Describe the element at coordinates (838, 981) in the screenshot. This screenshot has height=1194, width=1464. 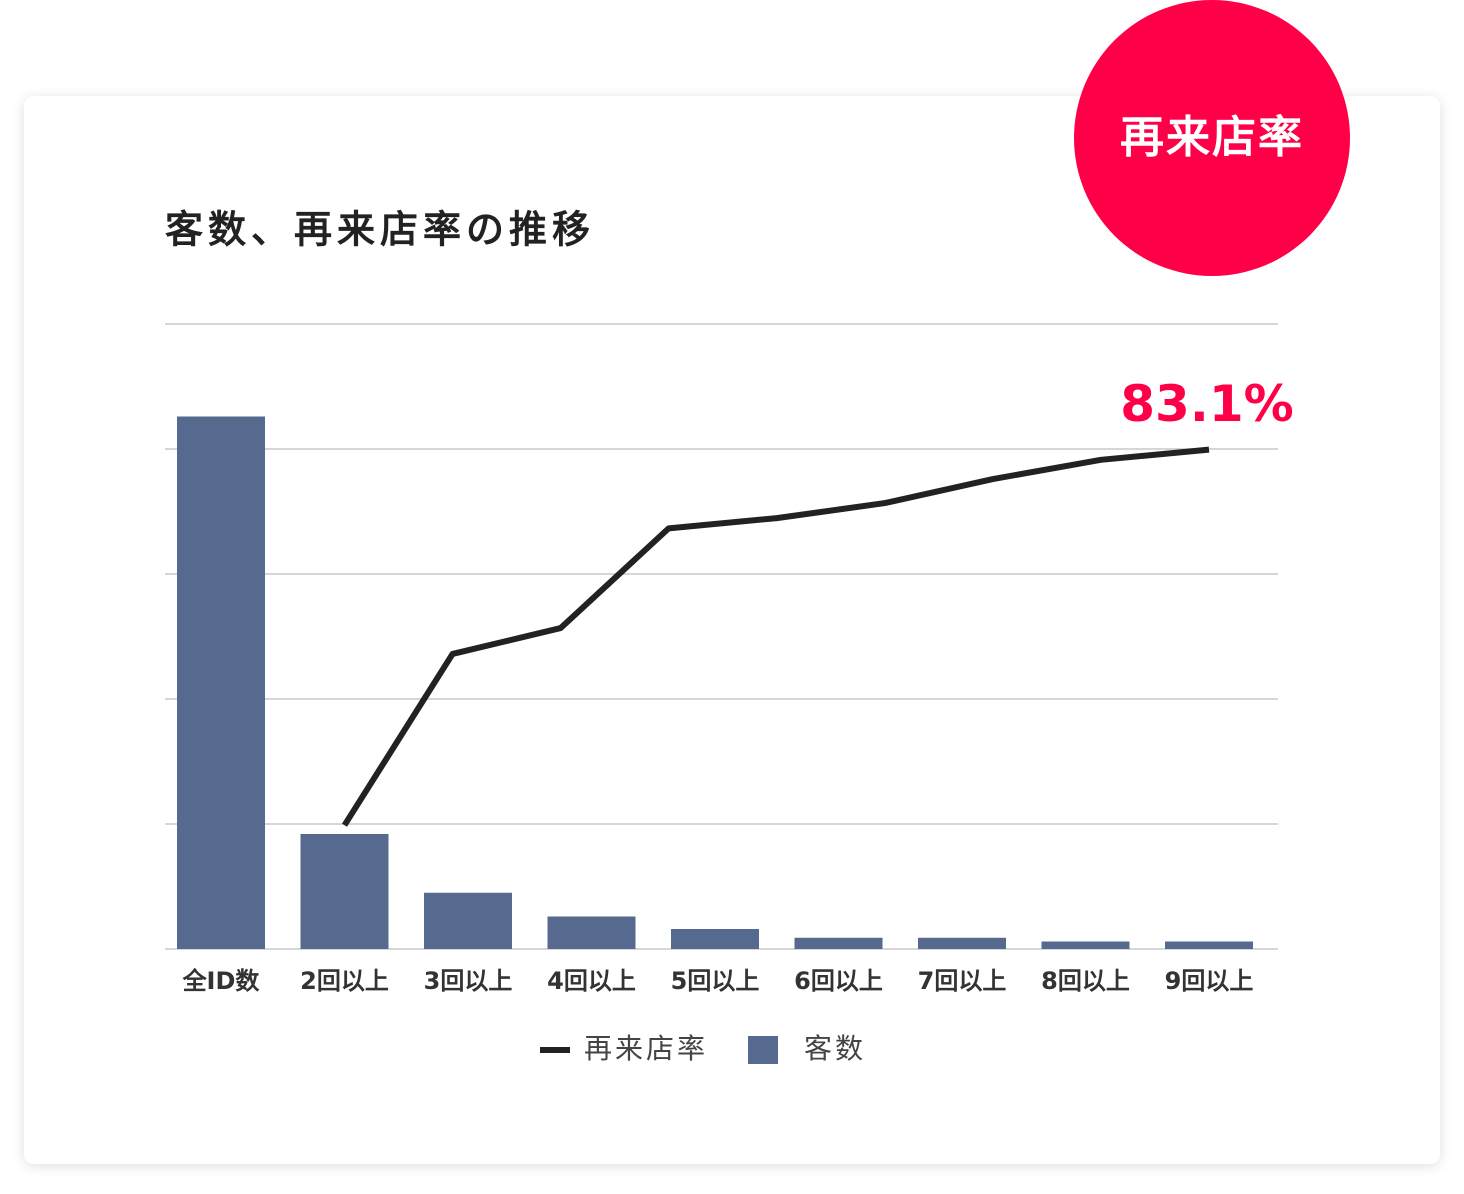
I see `x-tick-label: 6回以上` at that location.